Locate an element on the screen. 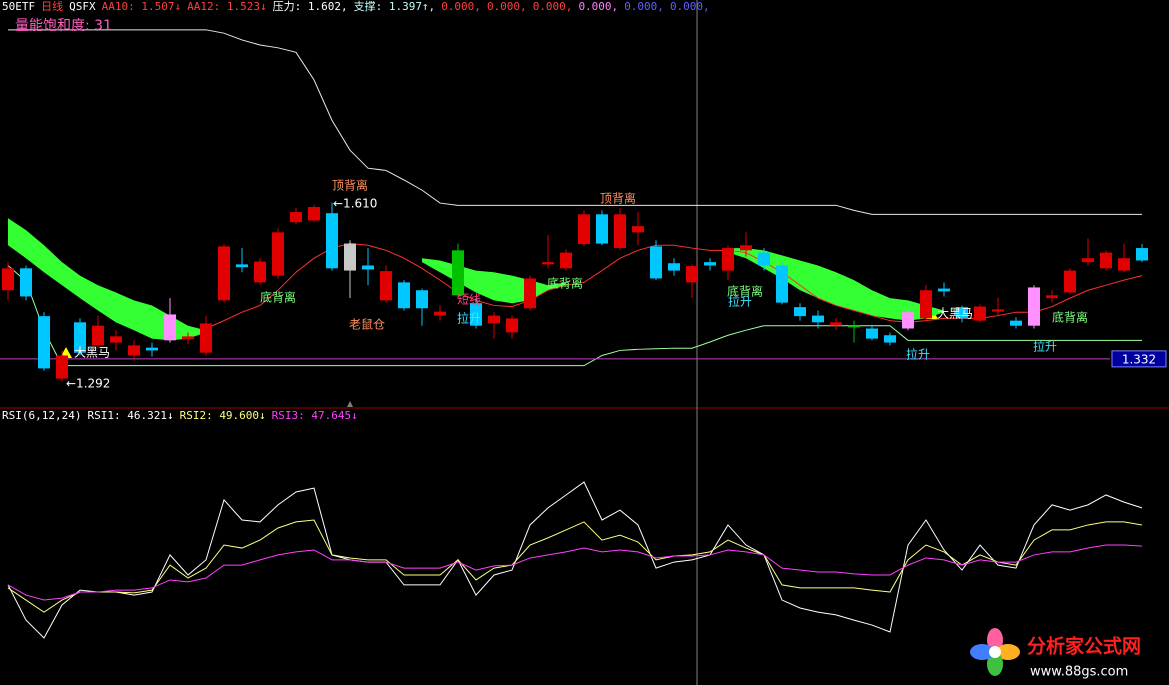 The height and width of the screenshot is (685, 1169). indicator-line is located at coordinates (574, 316).